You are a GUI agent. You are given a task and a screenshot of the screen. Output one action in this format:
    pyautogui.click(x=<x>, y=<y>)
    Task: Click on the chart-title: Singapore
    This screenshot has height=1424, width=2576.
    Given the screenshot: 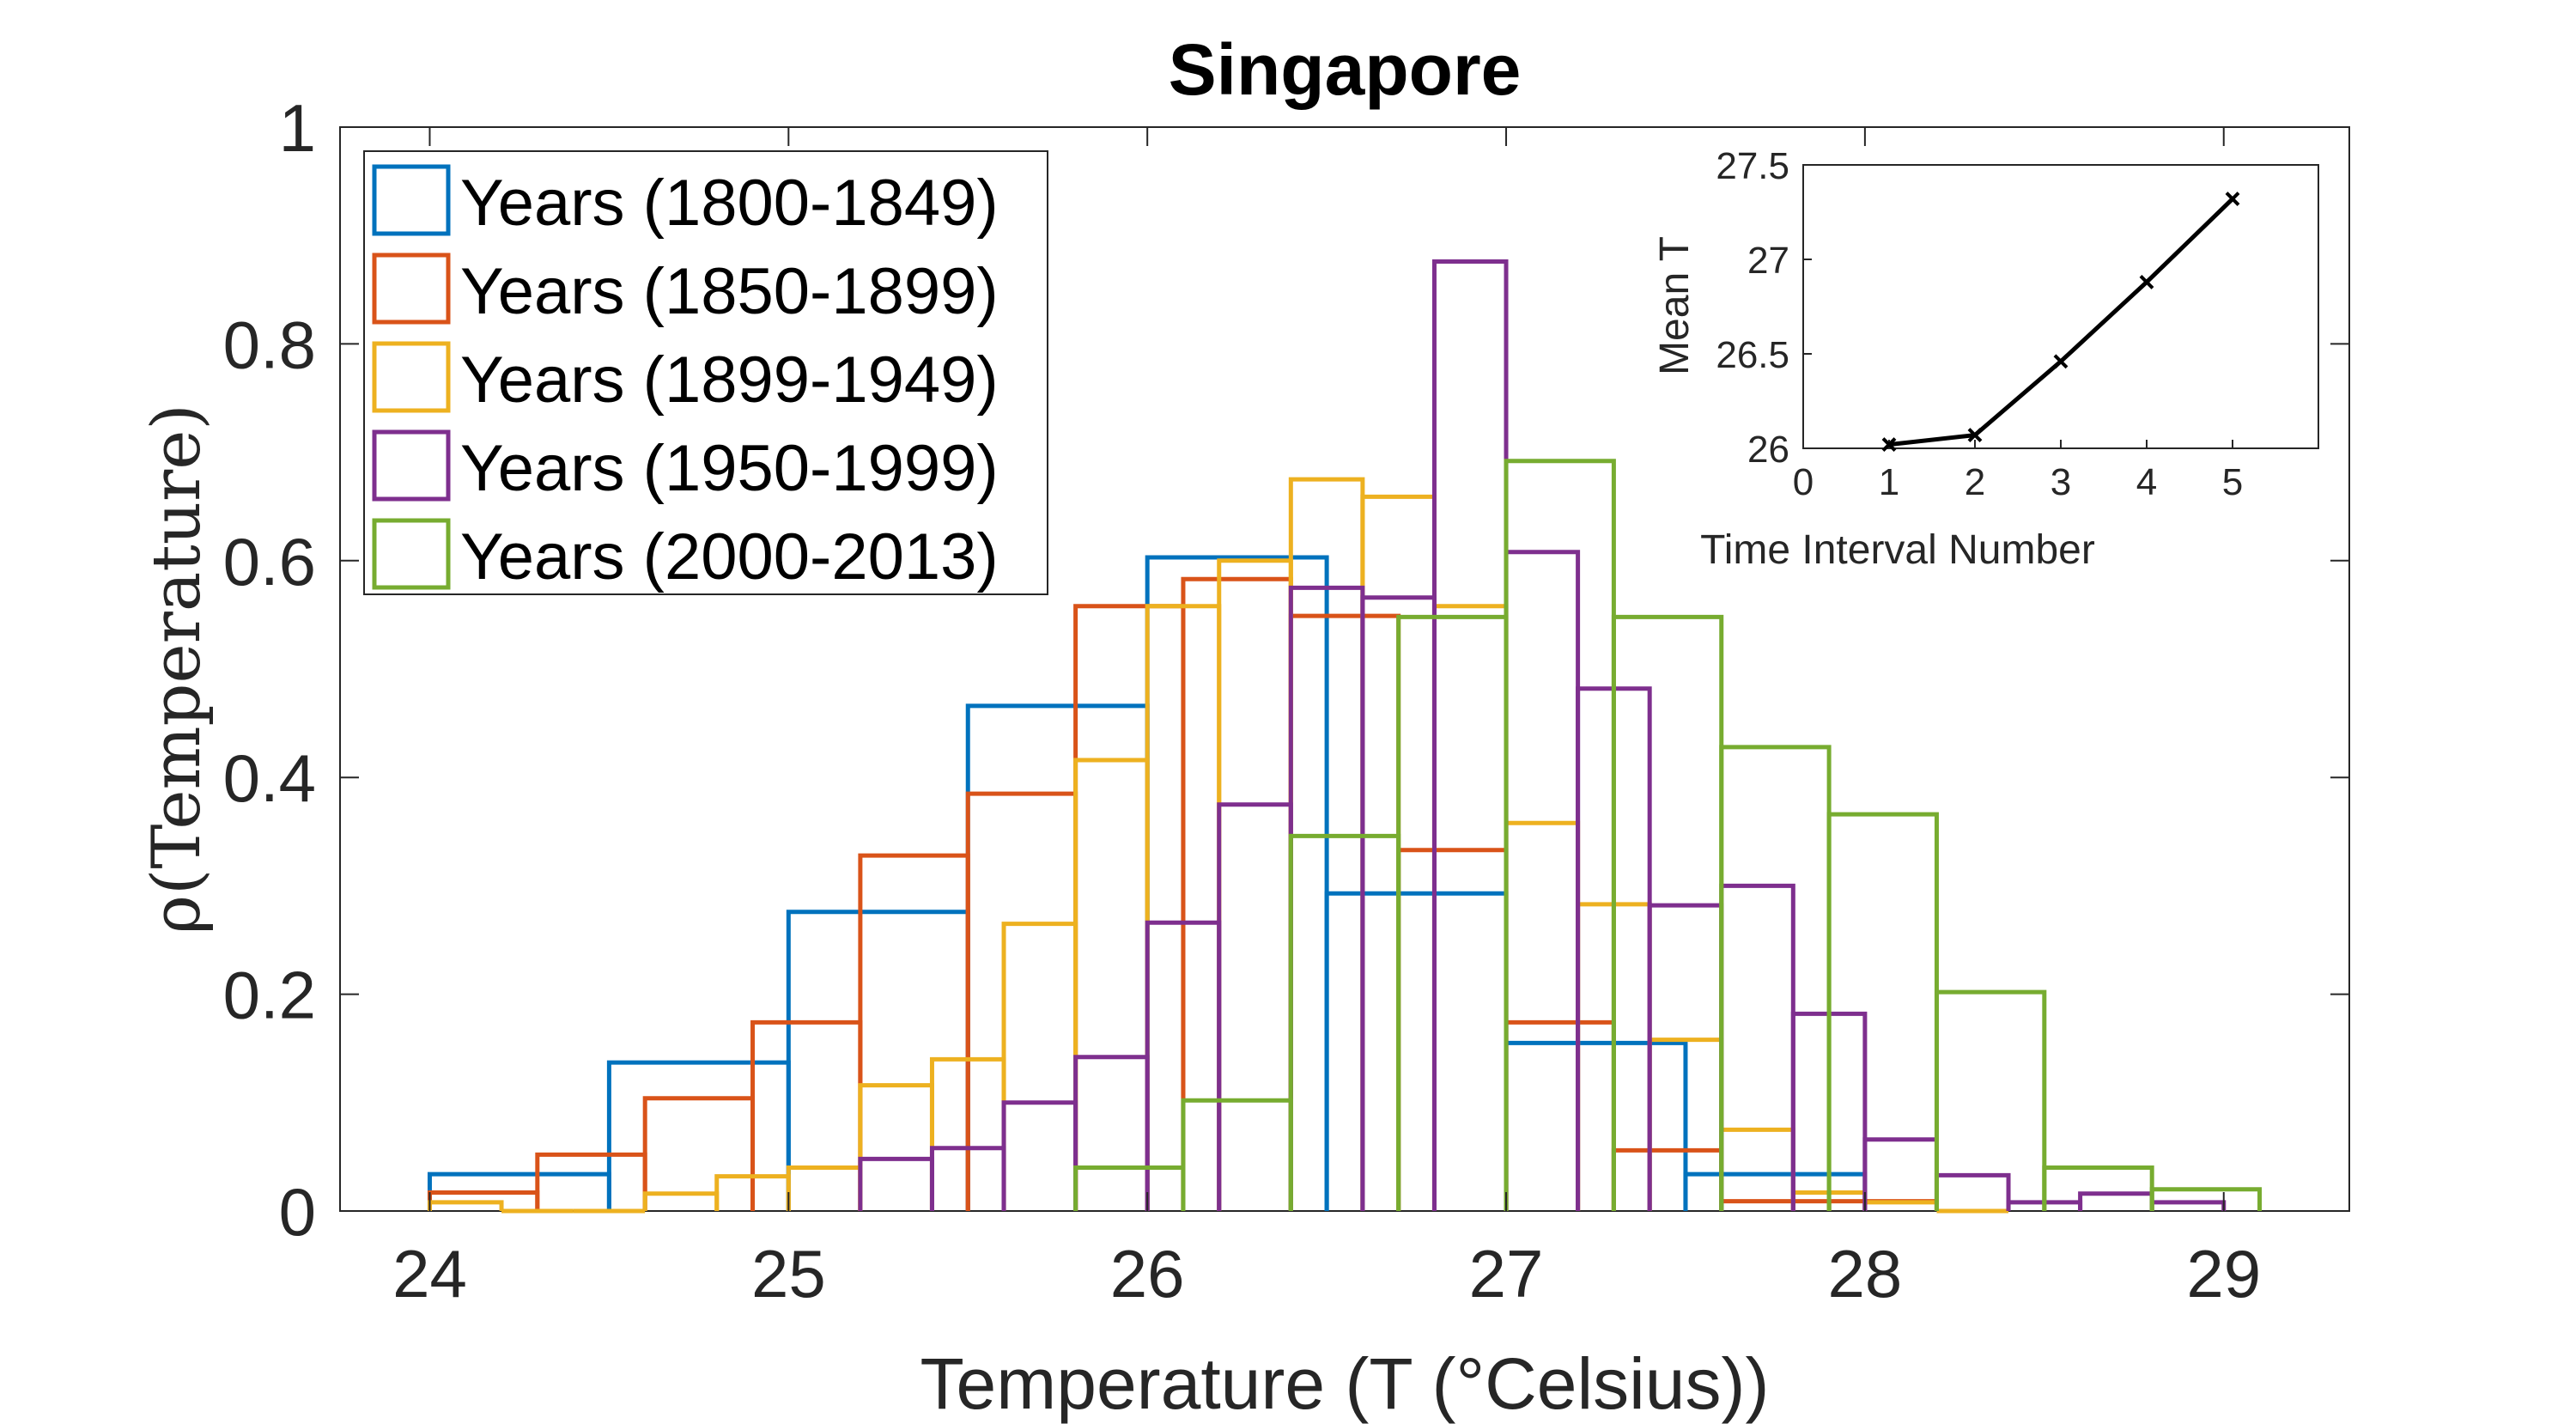 What is the action you would take?
    pyautogui.click(x=1345, y=69)
    